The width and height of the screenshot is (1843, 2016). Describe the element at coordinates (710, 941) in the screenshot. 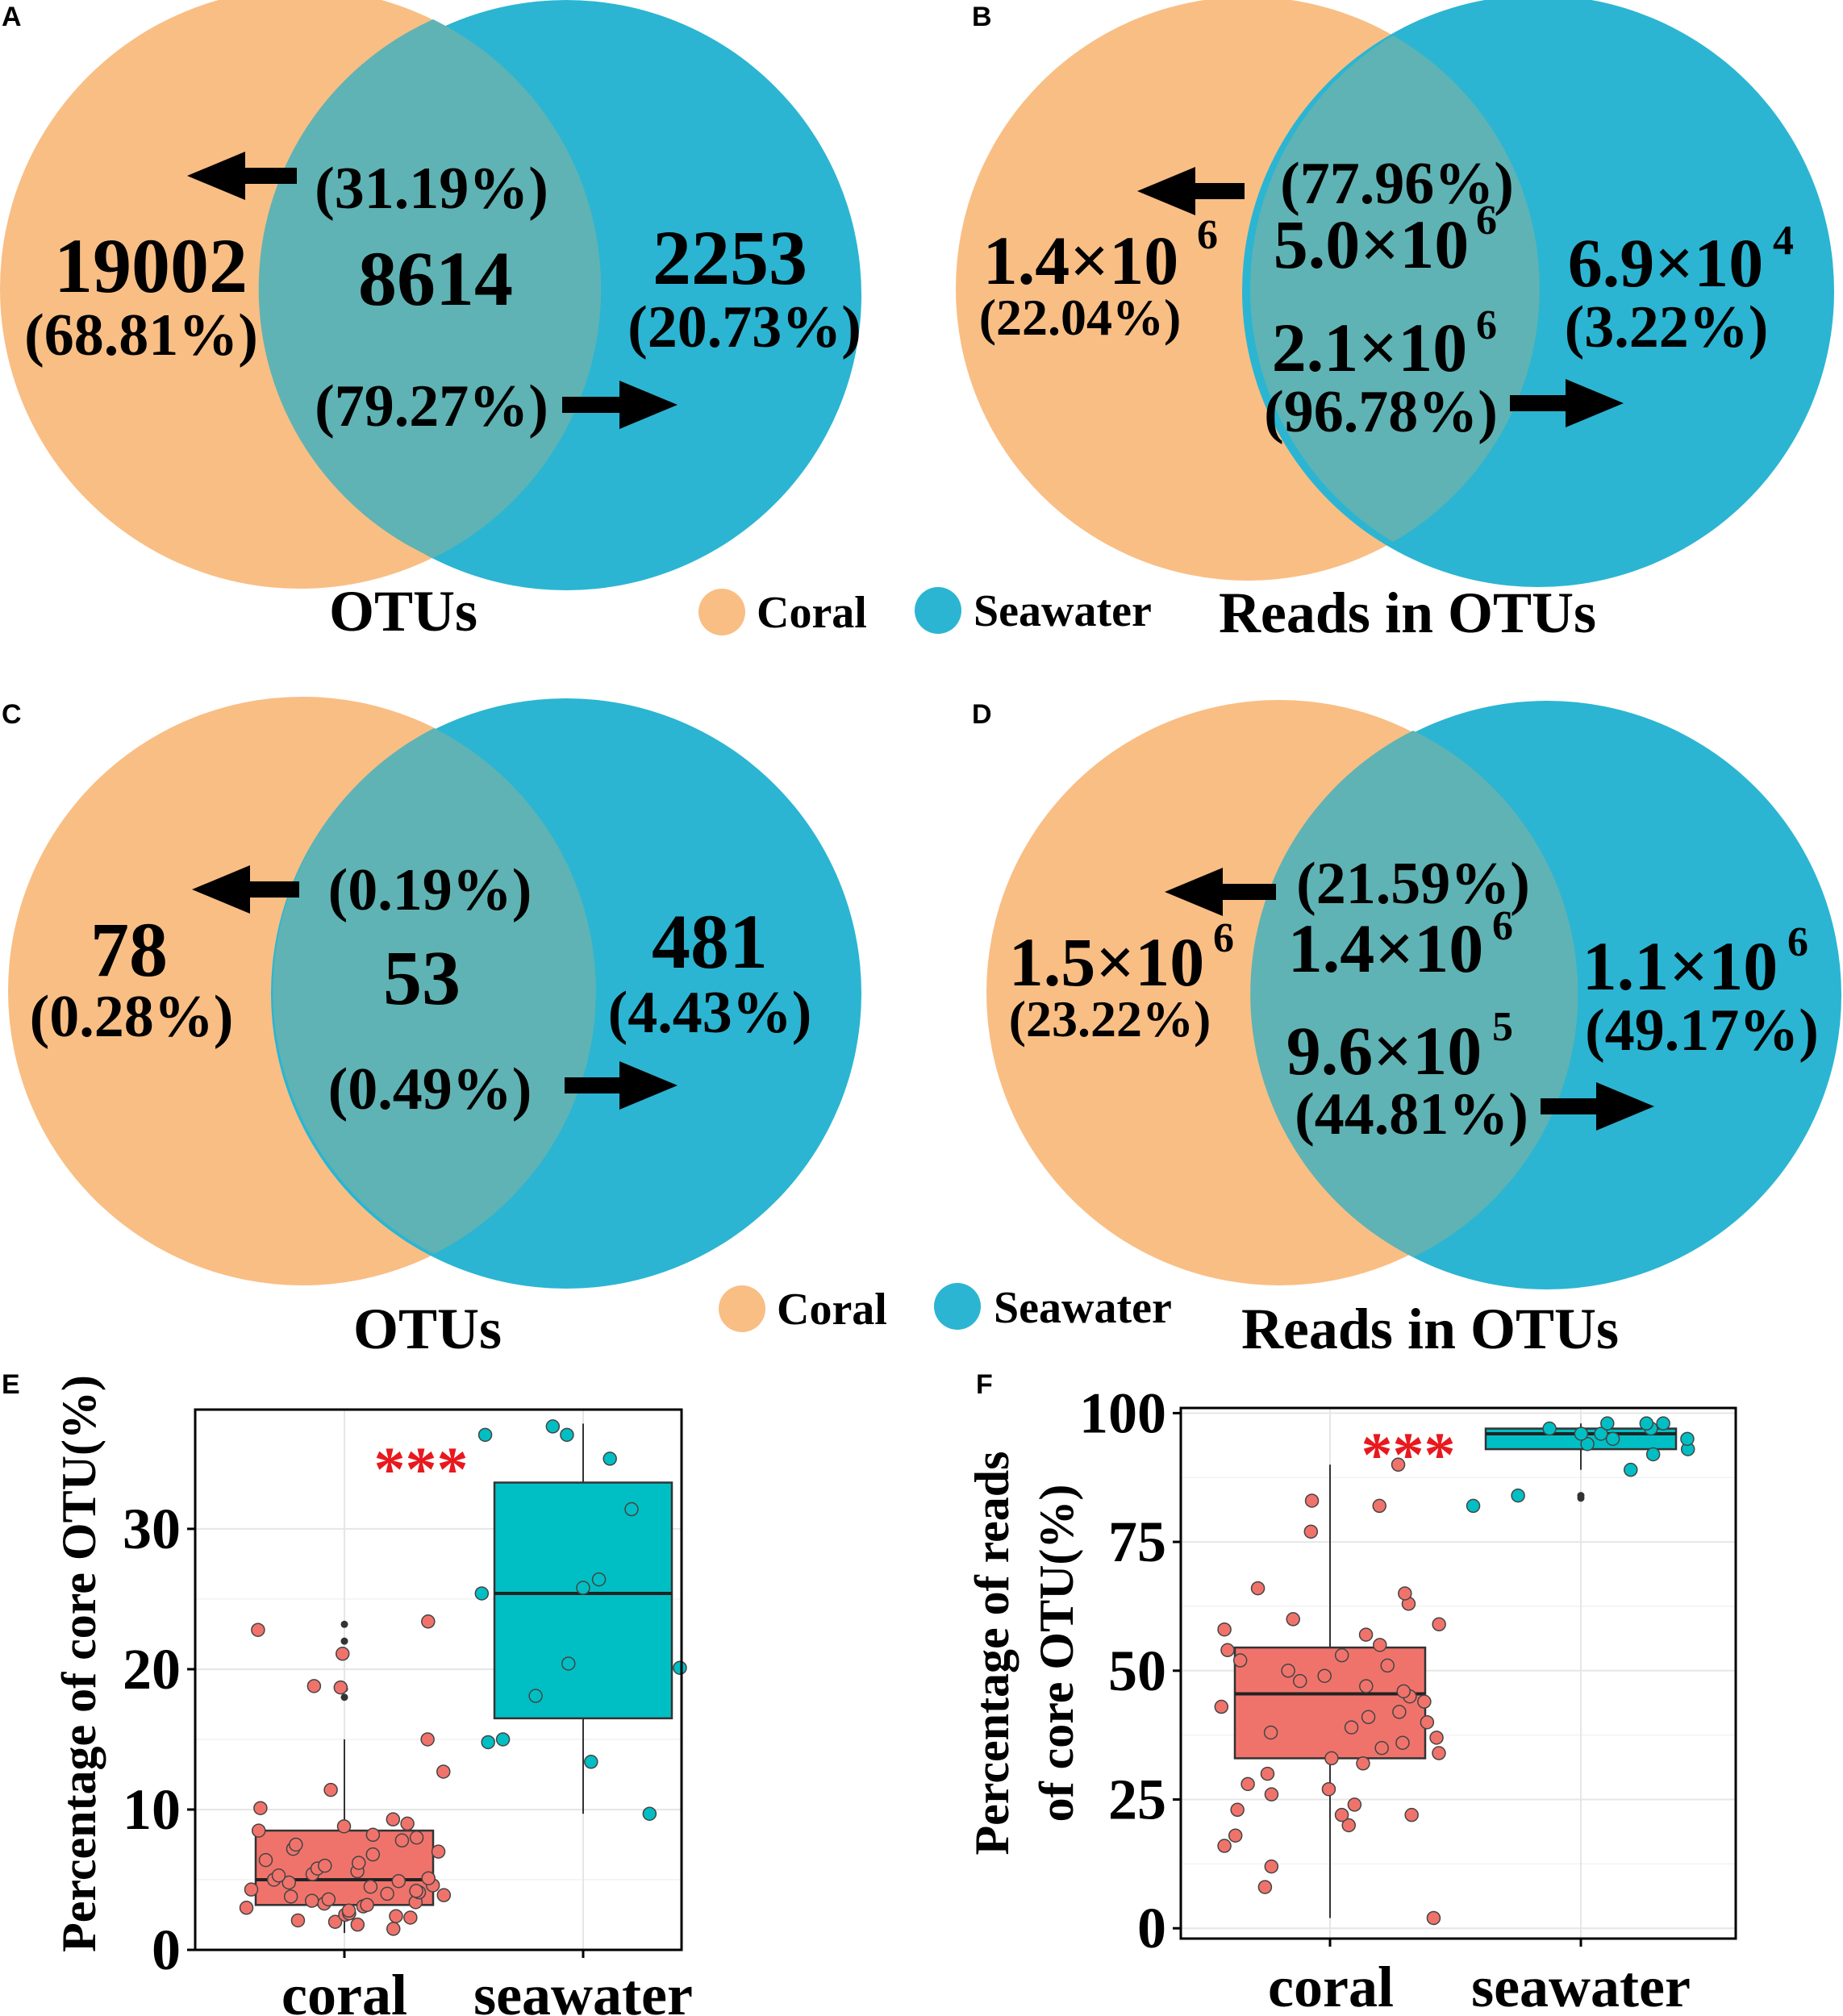

I see `venn-c-right-value: 481` at that location.